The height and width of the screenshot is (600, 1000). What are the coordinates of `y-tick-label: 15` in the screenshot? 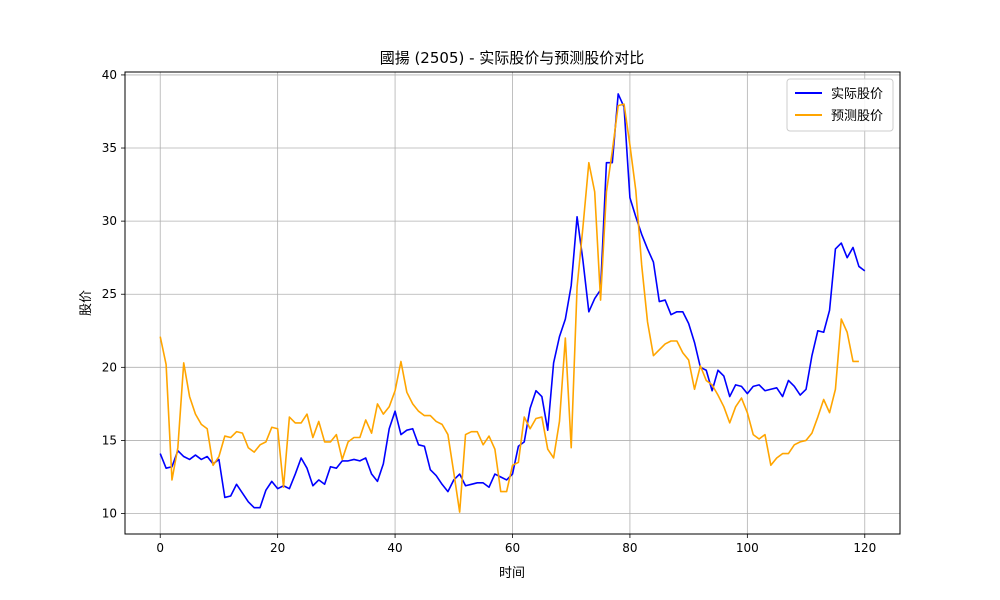 It's located at (109, 440).